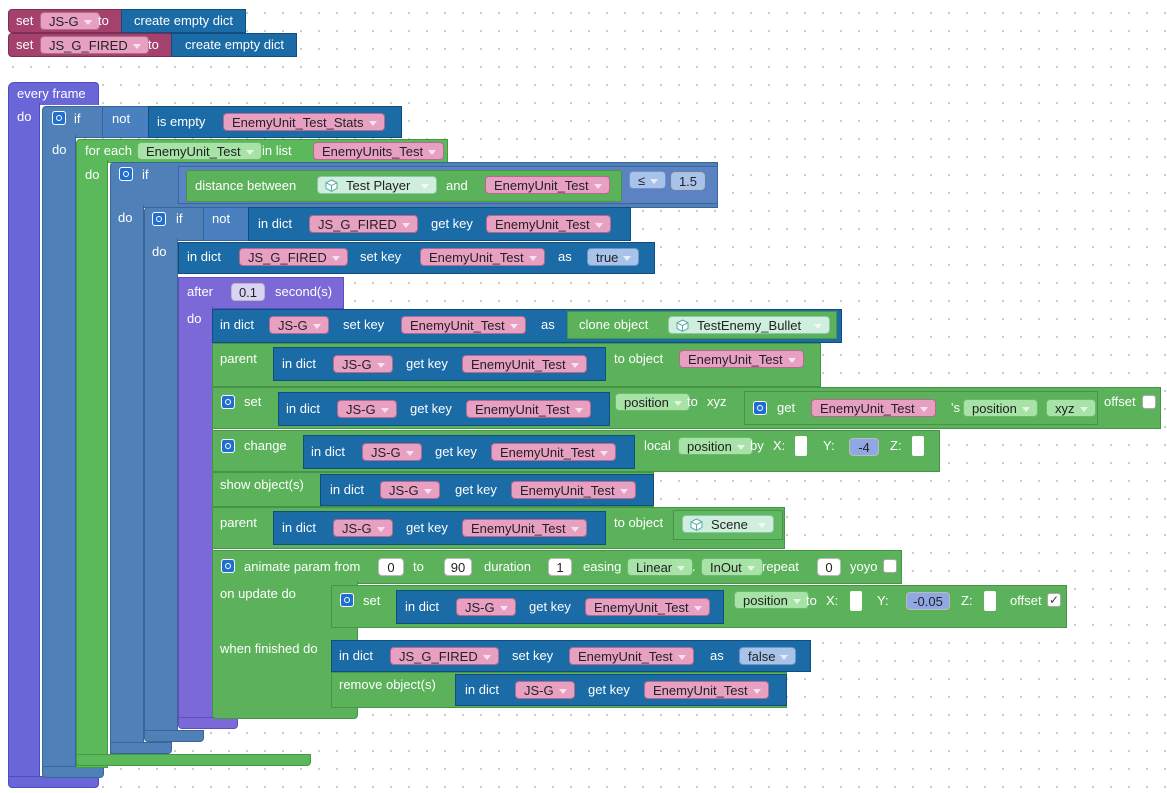 The height and width of the screenshot is (793, 1167). What do you see at coordinates (299, 363) in the screenshot?
I see `in-dict-label: in dict` at bounding box center [299, 363].